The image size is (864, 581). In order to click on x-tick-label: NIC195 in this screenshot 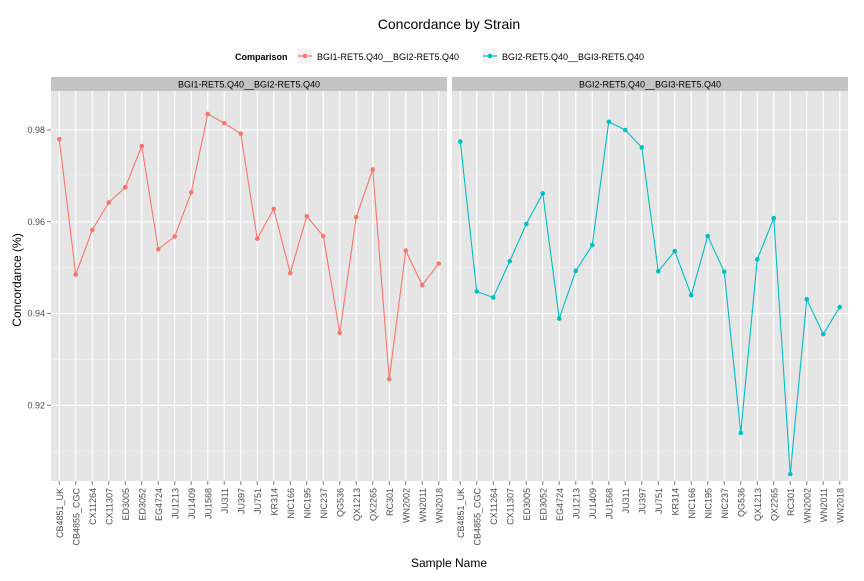, I will do `click(708, 503)`.